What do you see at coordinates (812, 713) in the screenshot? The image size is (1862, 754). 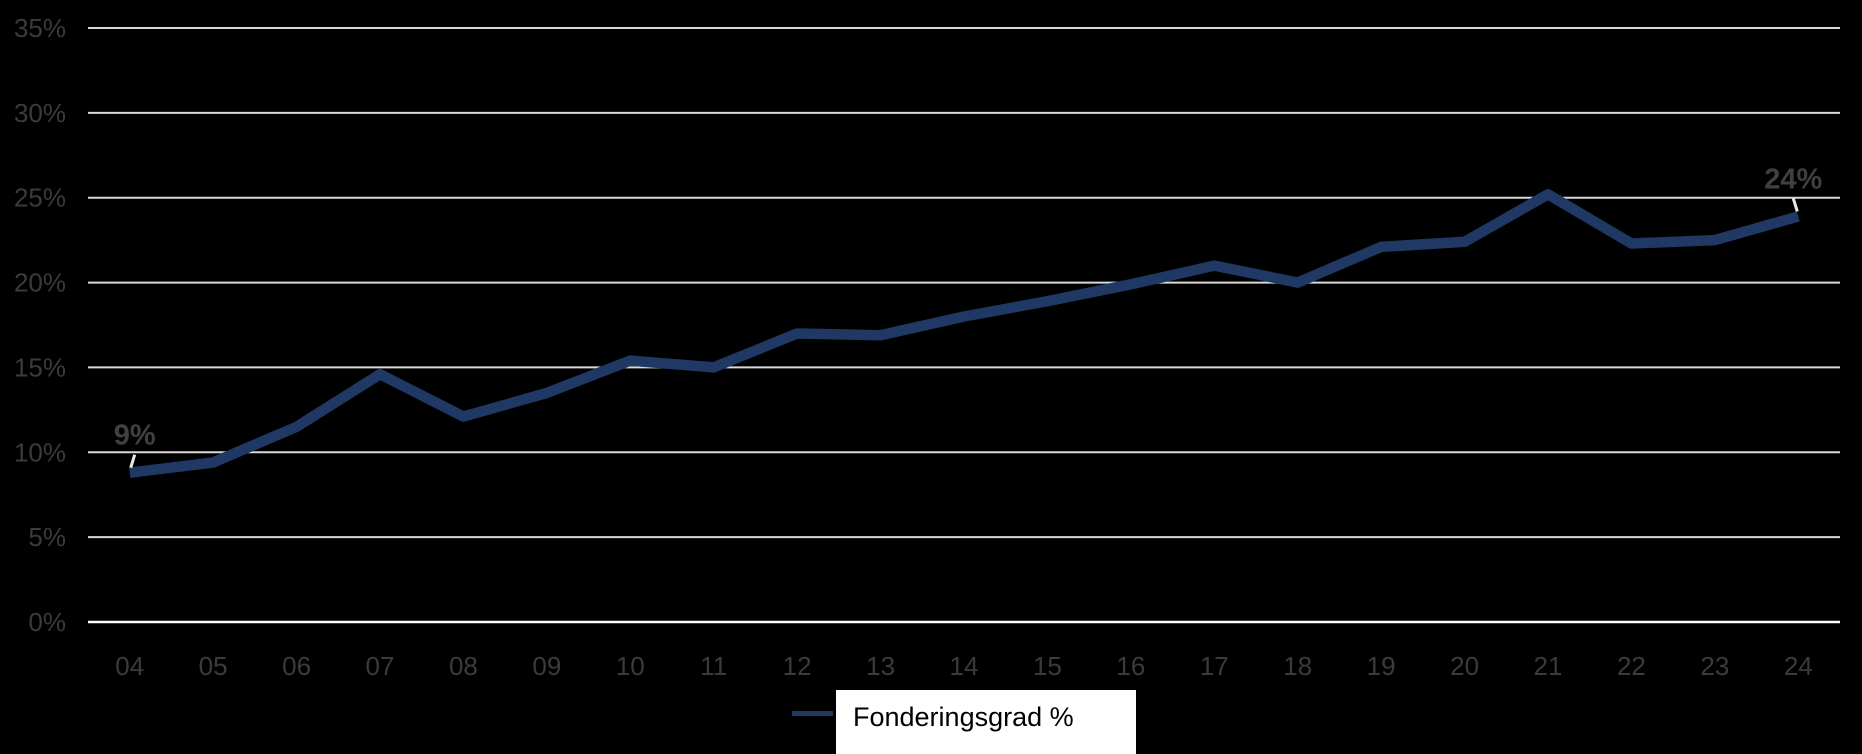 I see `legend-line-marker` at bounding box center [812, 713].